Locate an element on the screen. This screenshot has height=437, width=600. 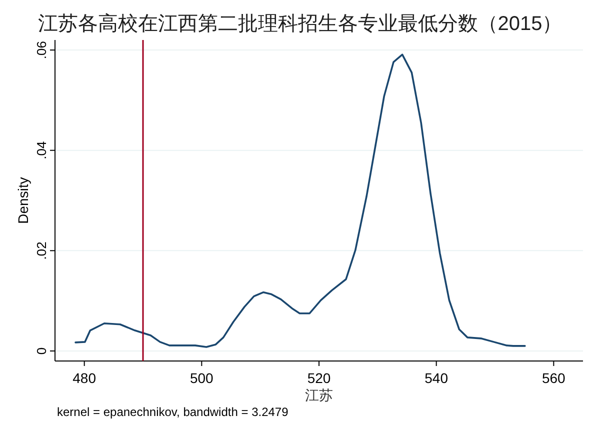
y-axis-title: Density is located at coordinates (23, 200).